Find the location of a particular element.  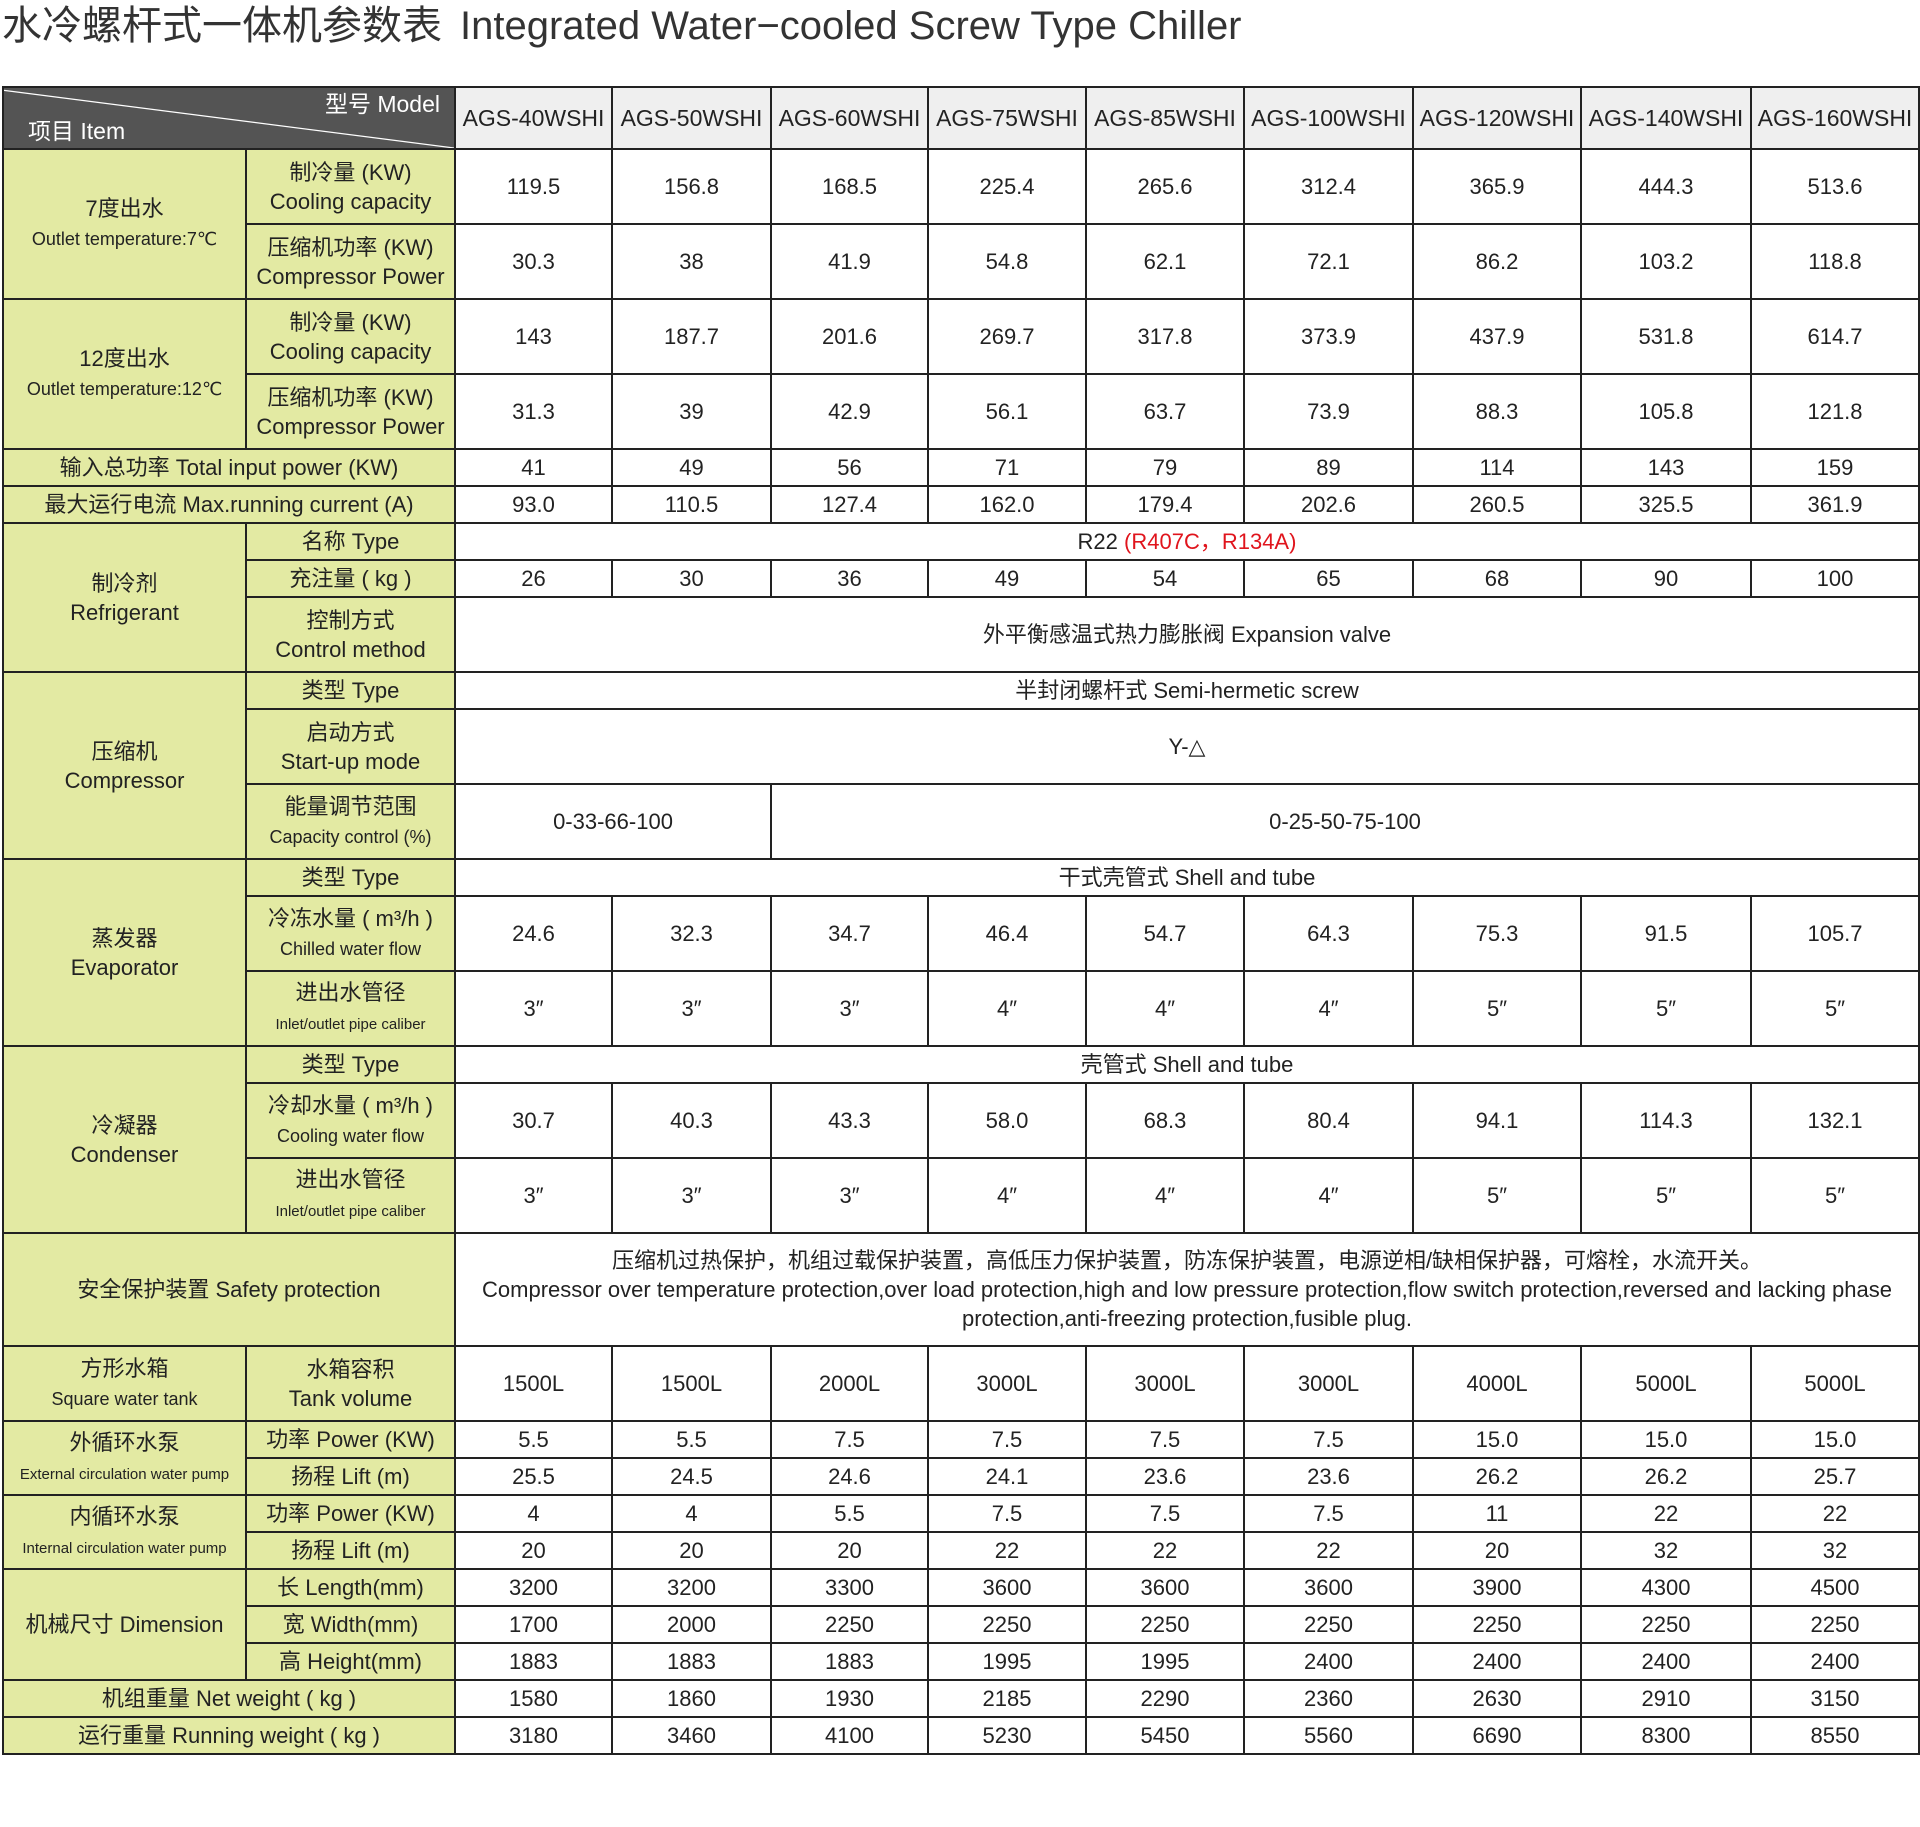

row-label-cn: 控制方式 is located at coordinates (350, 620).